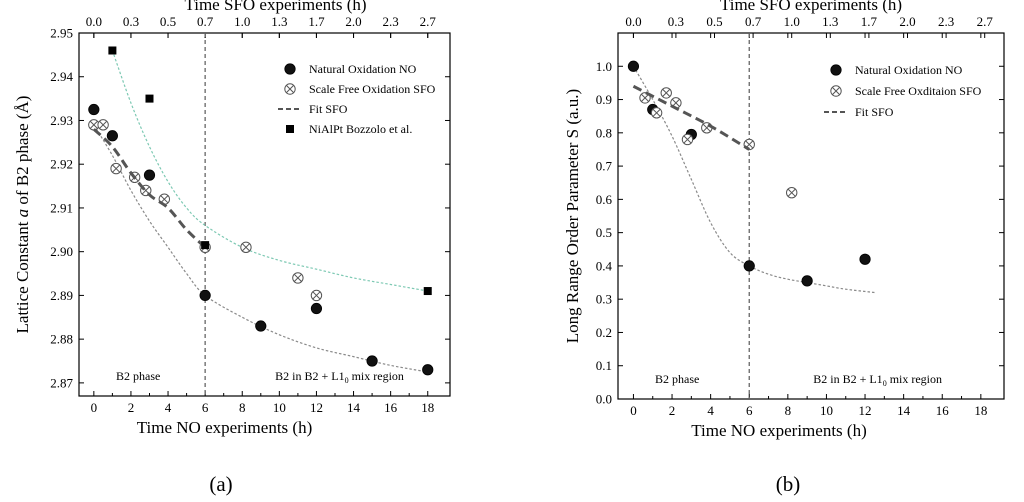 This screenshot has width=1024, height=502. Describe the element at coordinates (225, 427) in the screenshot. I see `panel-a-xlabel: Time NO experiments (h)` at that location.